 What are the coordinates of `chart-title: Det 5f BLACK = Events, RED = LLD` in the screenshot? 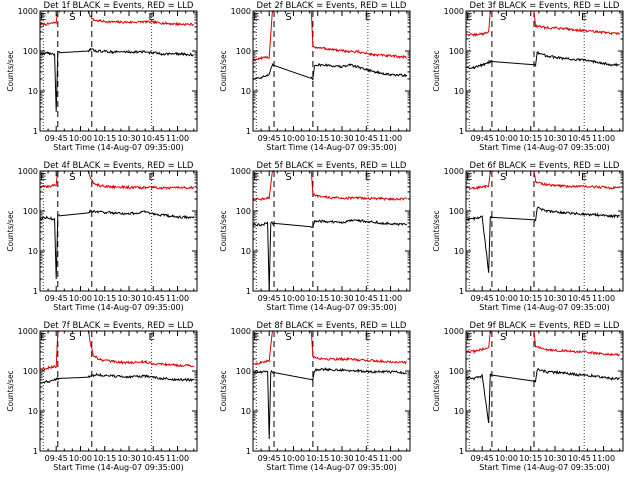 It's located at (332, 166).